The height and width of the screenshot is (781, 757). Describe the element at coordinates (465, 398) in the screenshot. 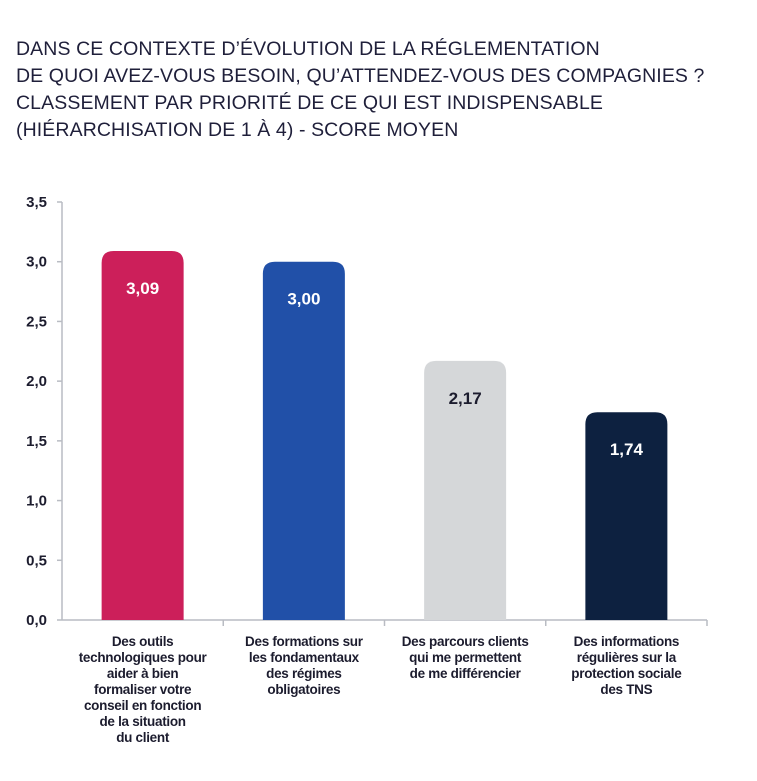

I see `bar-value-label-3: 2,17` at that location.